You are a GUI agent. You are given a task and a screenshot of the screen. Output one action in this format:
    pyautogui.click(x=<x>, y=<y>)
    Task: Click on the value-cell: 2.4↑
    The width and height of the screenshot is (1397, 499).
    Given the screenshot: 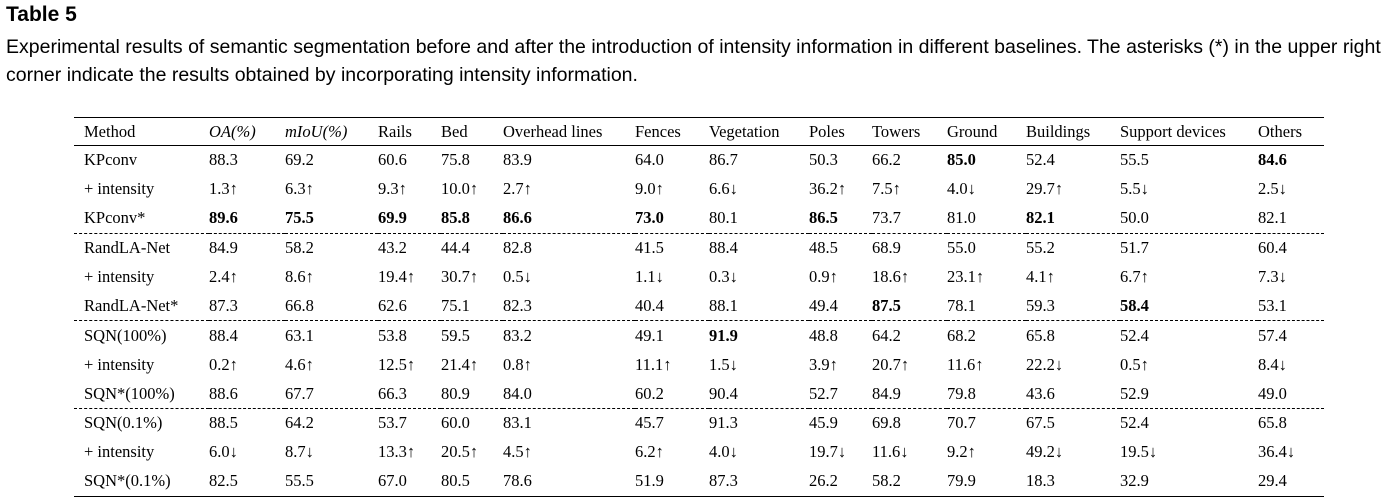 What is the action you would take?
    pyautogui.click(x=223, y=276)
    